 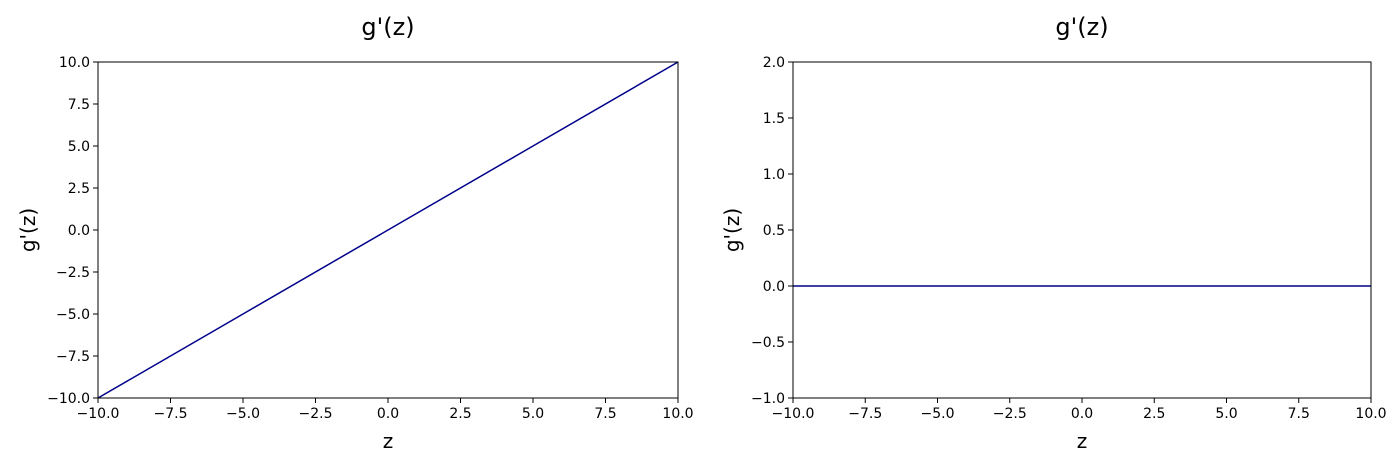 What do you see at coordinates (774, 231) in the screenshot?
I see `y-tick-label: 0.5` at bounding box center [774, 231].